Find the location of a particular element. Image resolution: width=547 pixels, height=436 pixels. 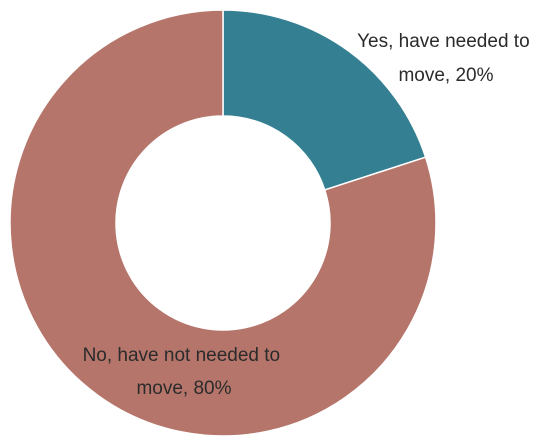

no-slice-label-line1: No, have not needed to is located at coordinates (182, 355).